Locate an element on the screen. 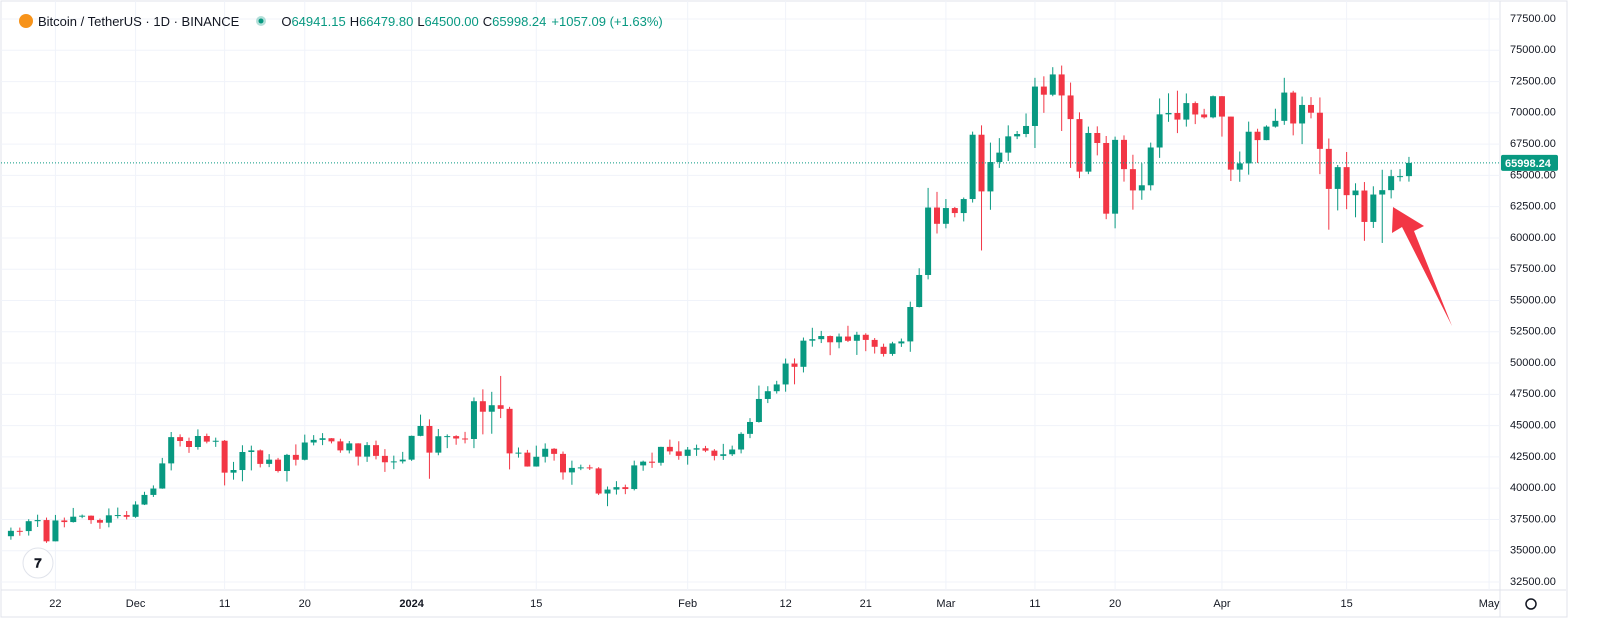  ohlc-value: 65998.24 is located at coordinates (519, 21).